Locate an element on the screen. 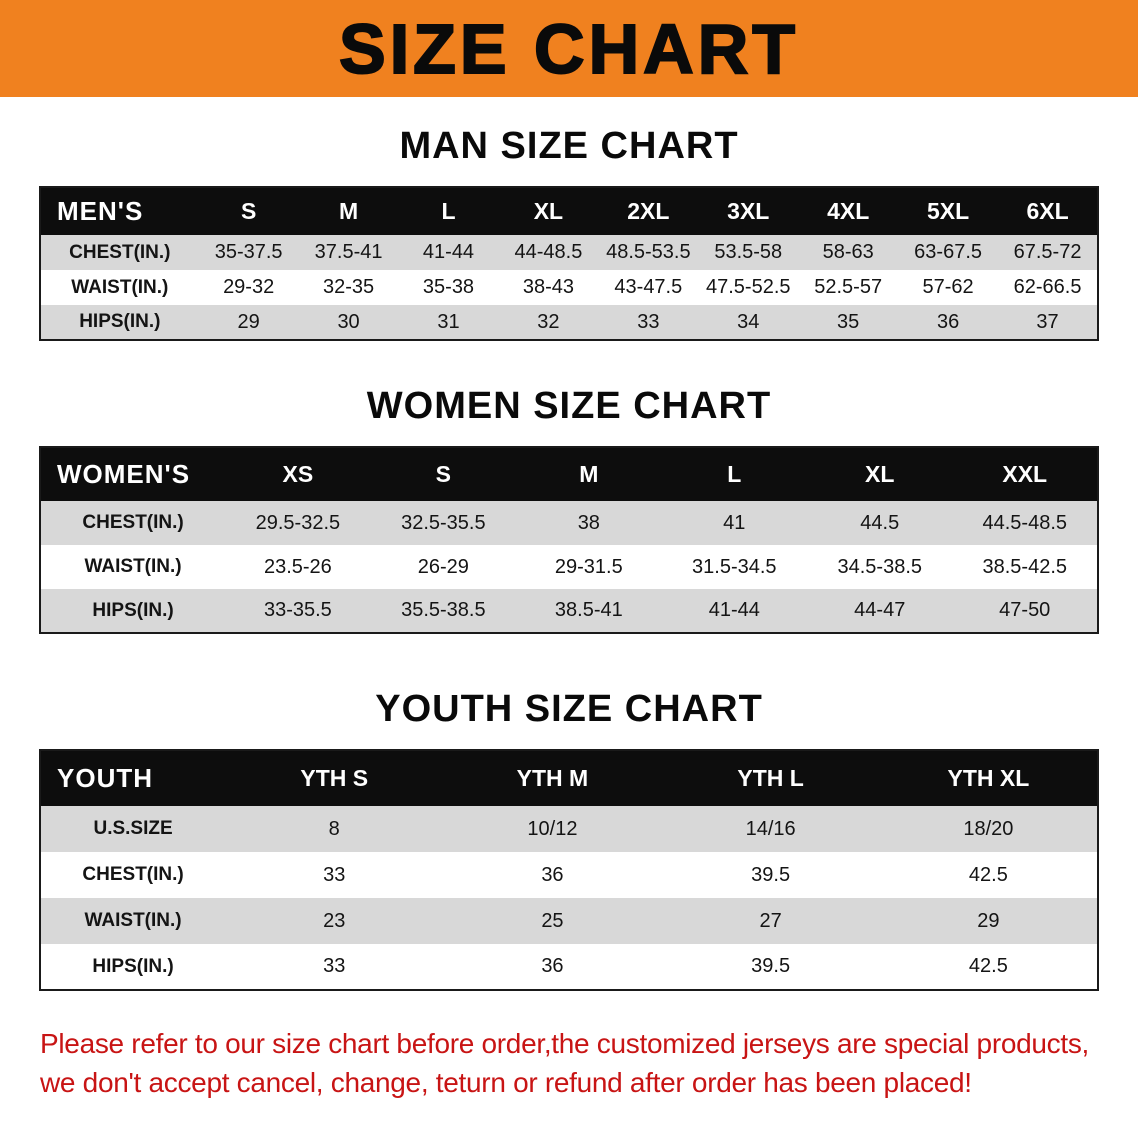 The height and width of the screenshot is (1132, 1138). table-cell: 38.5-42.5 is located at coordinates (1024, 566).